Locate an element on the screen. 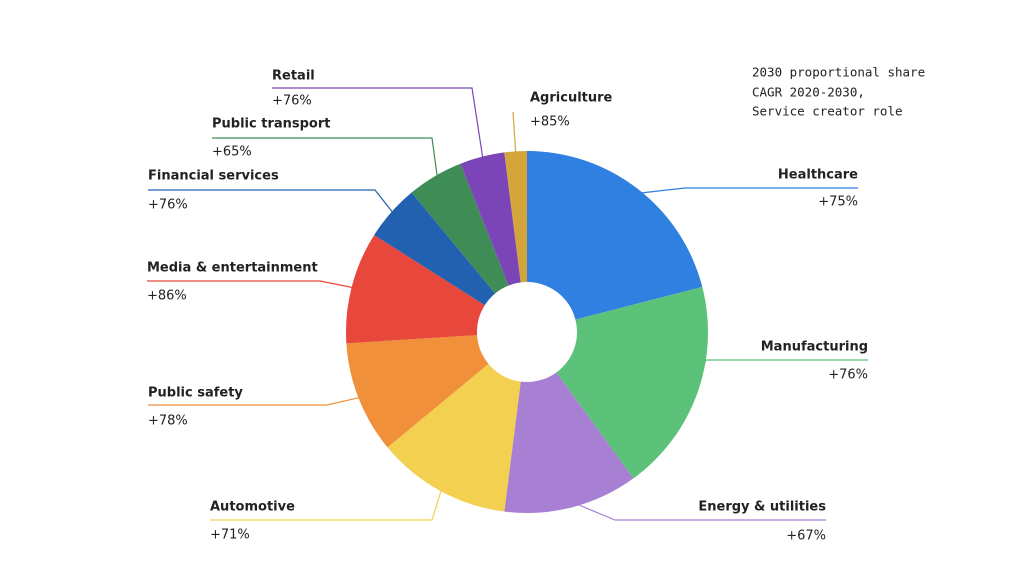  cagr-label: +65% is located at coordinates (232, 152).